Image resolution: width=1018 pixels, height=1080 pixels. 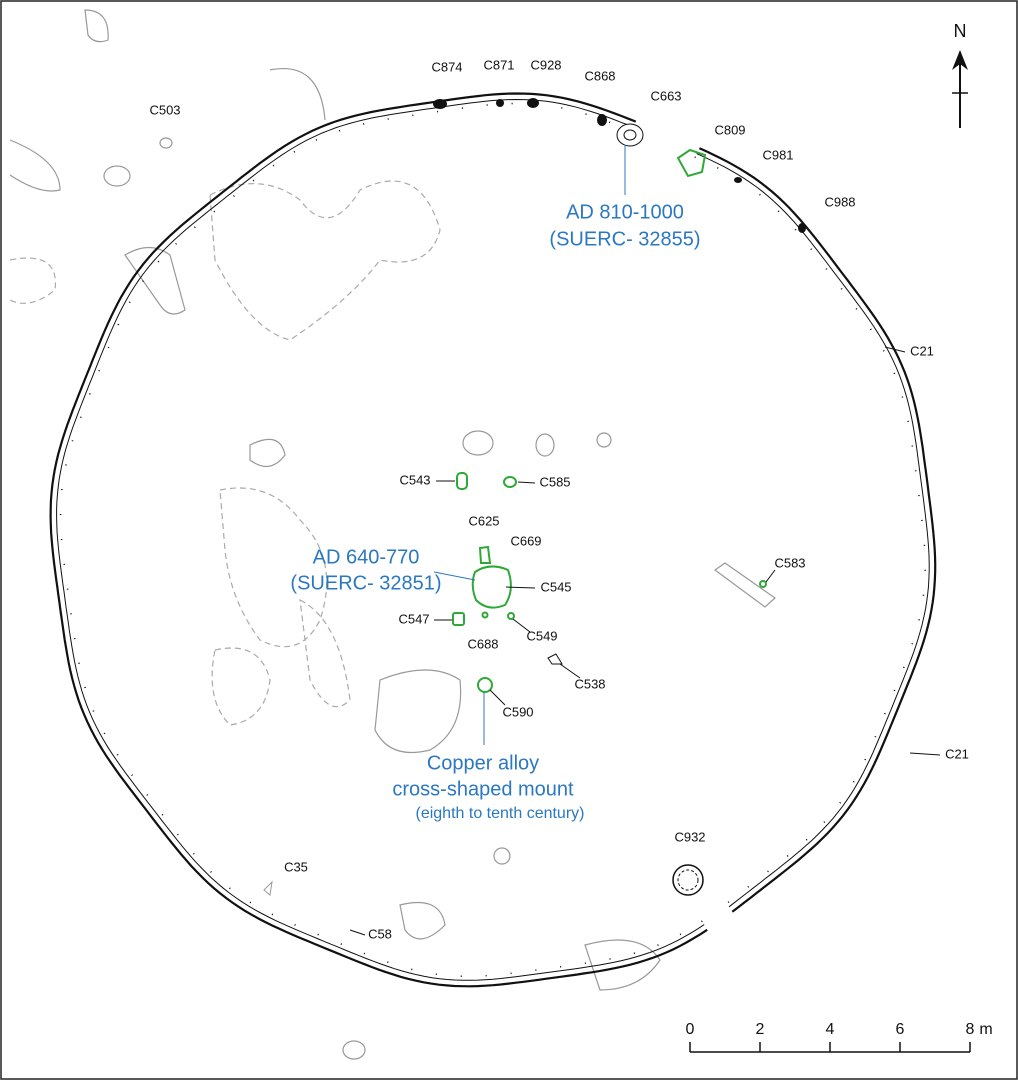 What do you see at coordinates (830, 1029) in the screenshot?
I see `scale-label: 4` at bounding box center [830, 1029].